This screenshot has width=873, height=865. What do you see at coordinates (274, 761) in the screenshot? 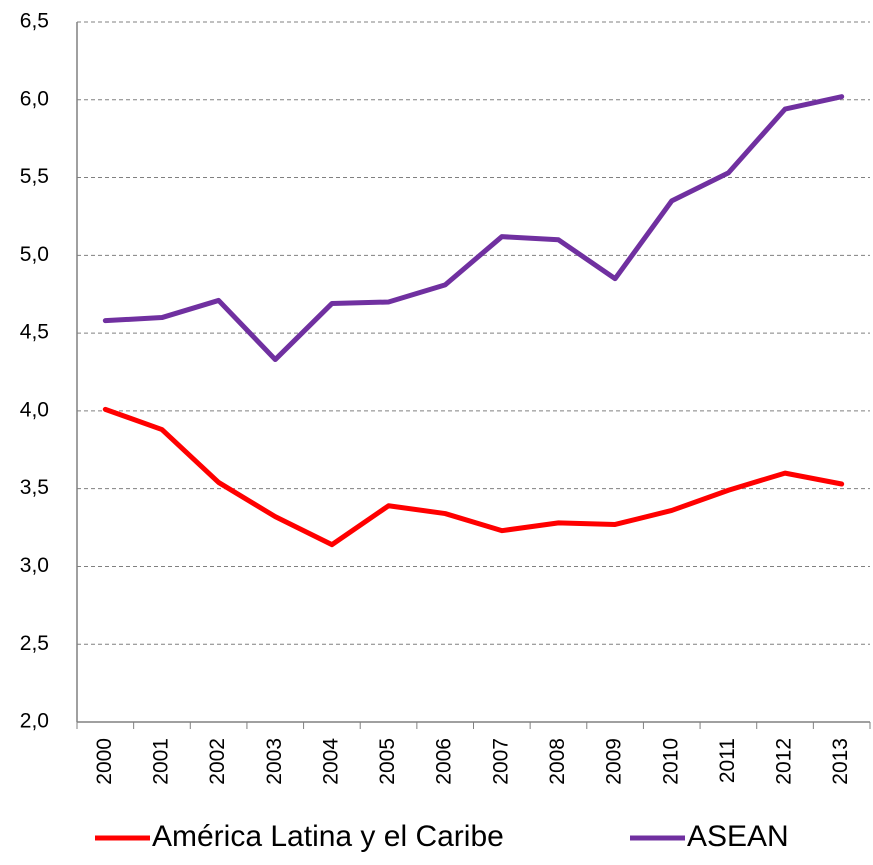
I see `x-tick-label: 2003` at bounding box center [274, 761].